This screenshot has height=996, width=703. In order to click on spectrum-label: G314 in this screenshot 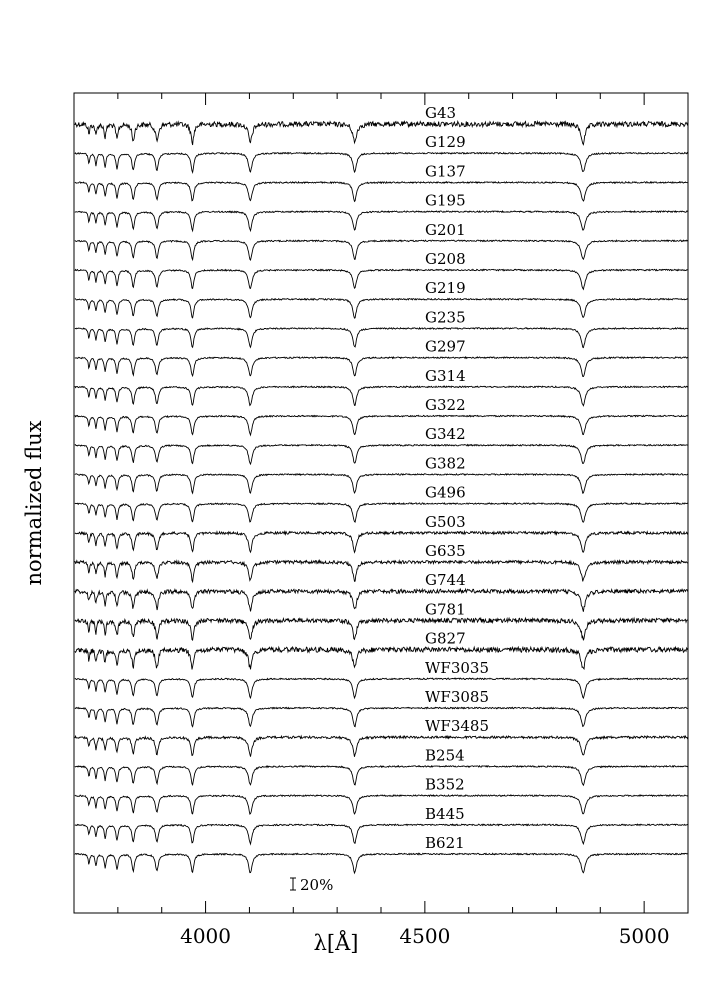, I will do `click(445, 376)`.